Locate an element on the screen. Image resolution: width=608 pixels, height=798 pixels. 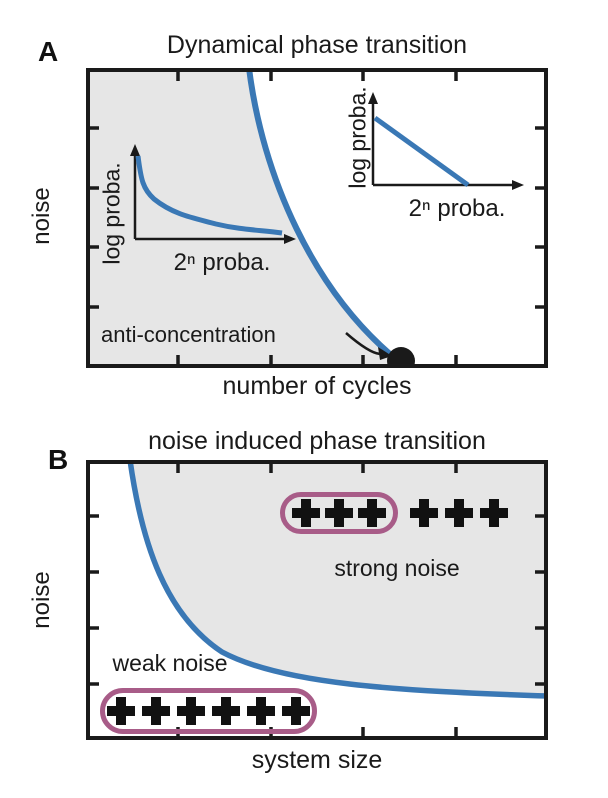
inset-axes-white is located at coordinates (446, 141).